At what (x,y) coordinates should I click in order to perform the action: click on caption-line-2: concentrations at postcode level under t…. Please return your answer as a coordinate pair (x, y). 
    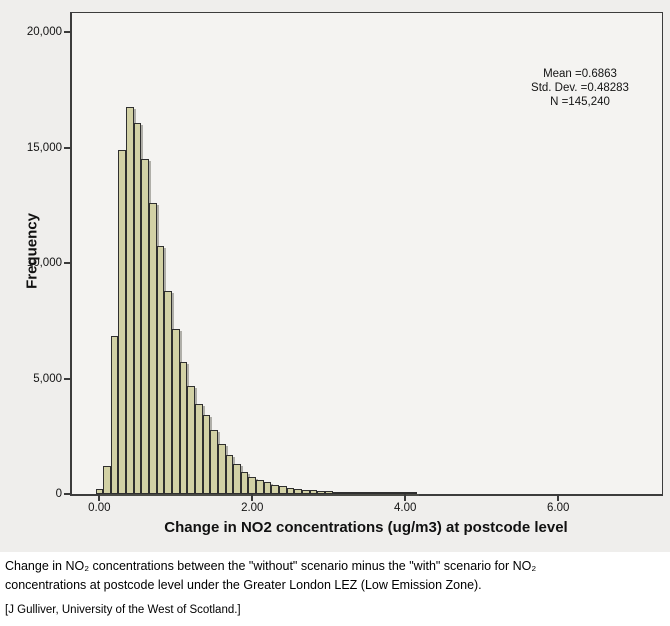
    Looking at the image, I should click on (243, 585).